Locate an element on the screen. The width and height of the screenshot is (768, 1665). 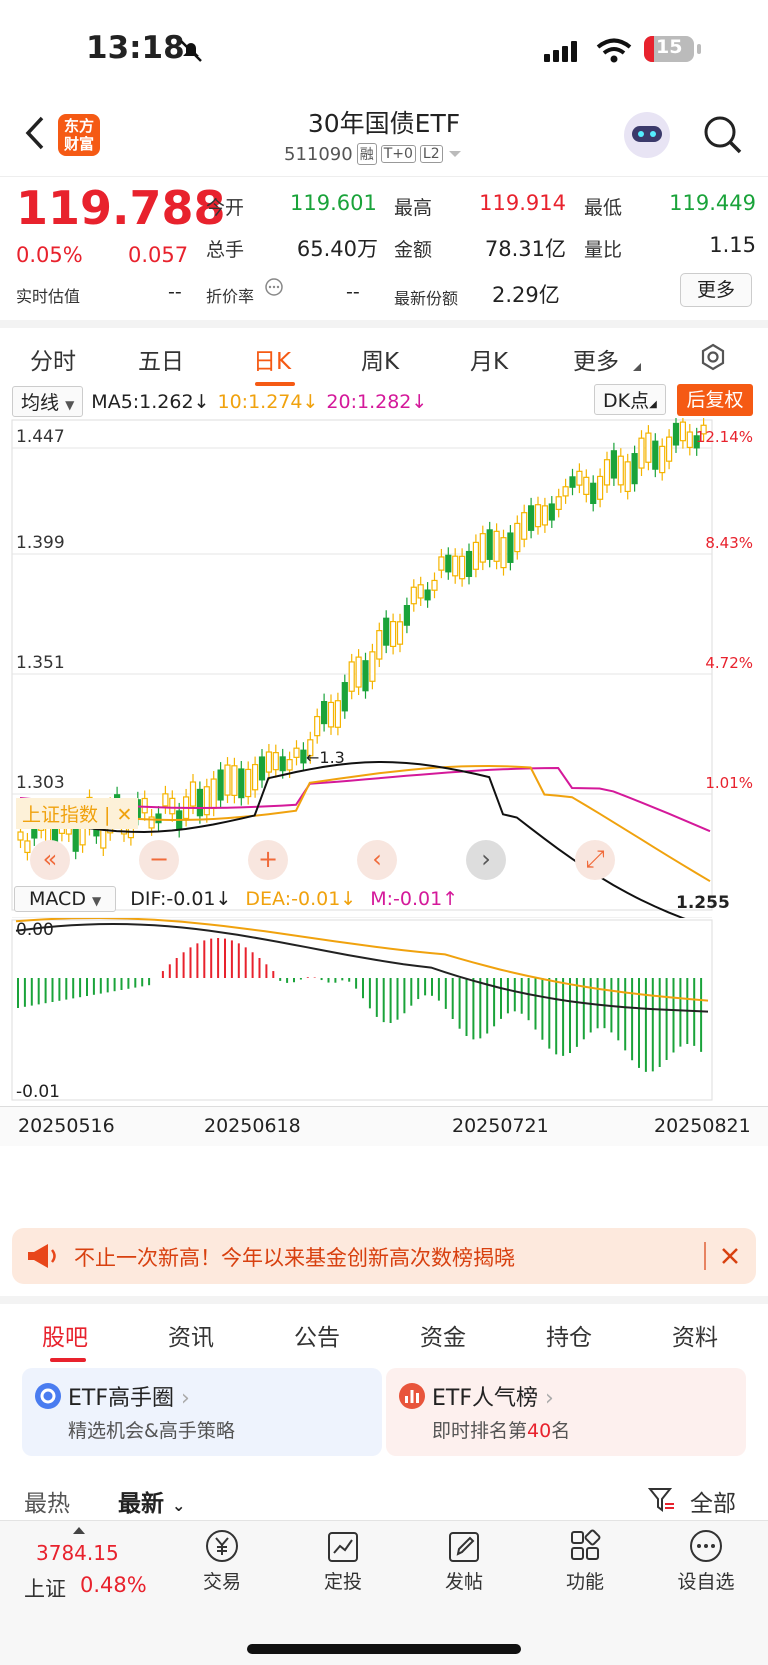
tab-intraday: 分时 is located at coordinates (53, 362).